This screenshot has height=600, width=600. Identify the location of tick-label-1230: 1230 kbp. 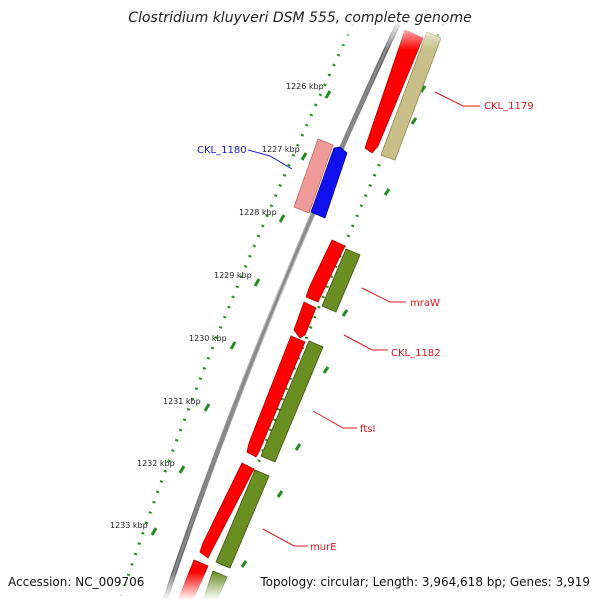
(208, 338).